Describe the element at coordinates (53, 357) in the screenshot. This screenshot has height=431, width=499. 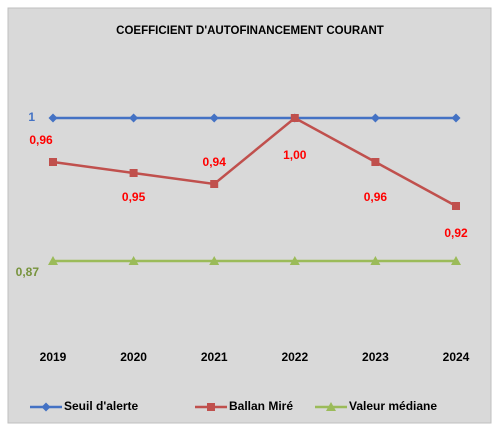
I see `x-tick-label: 2019` at that location.